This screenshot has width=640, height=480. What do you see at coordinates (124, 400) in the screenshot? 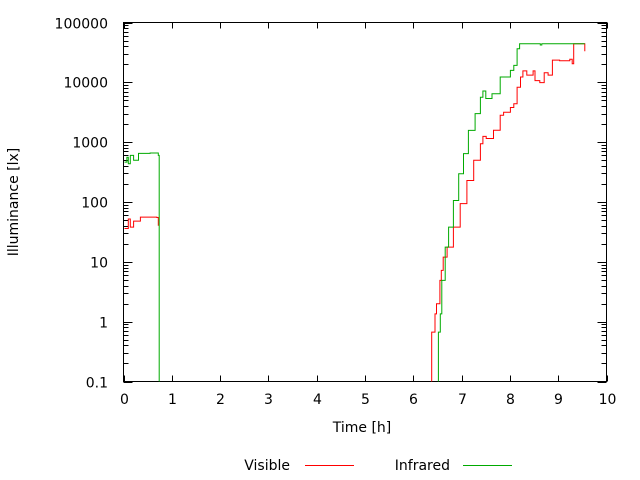
I see `x-tick-label: 0` at bounding box center [124, 400].